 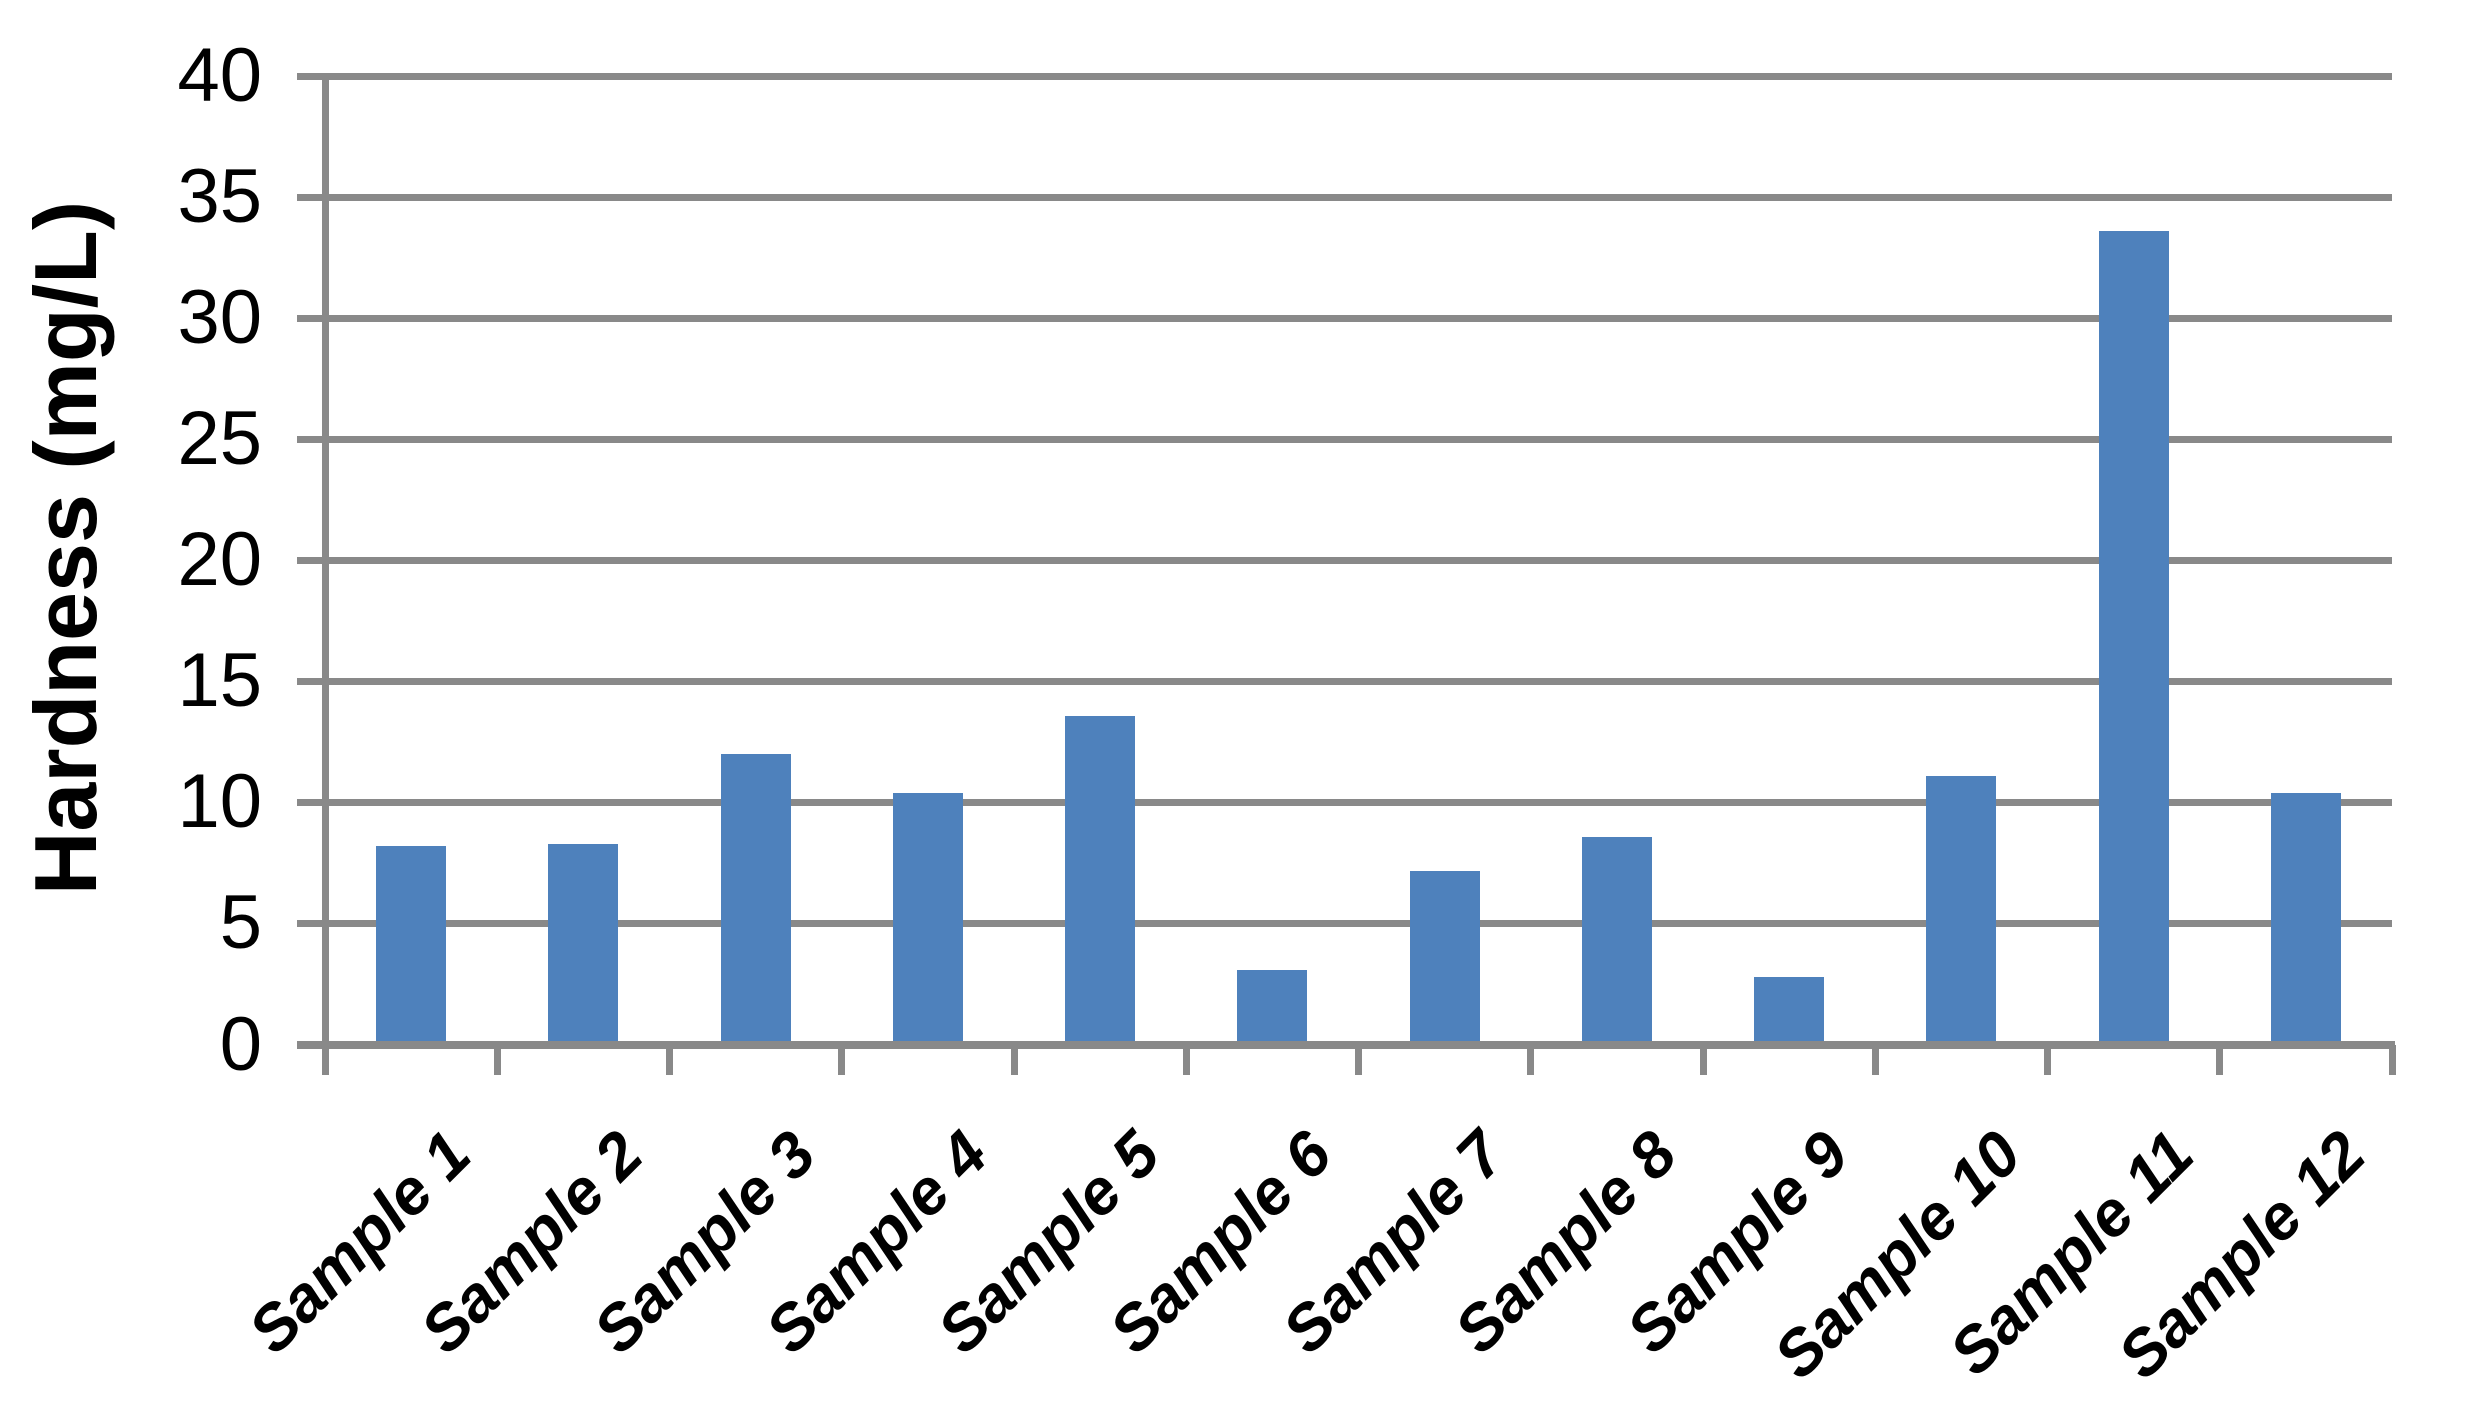 I want to click on x-axis-line, so click(x=1346, y=1044).